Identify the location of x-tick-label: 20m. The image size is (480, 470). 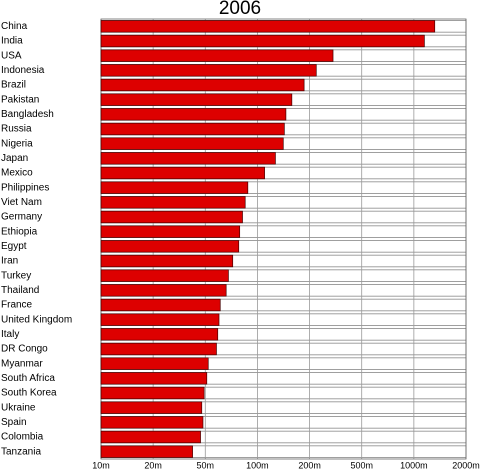
(153, 465).